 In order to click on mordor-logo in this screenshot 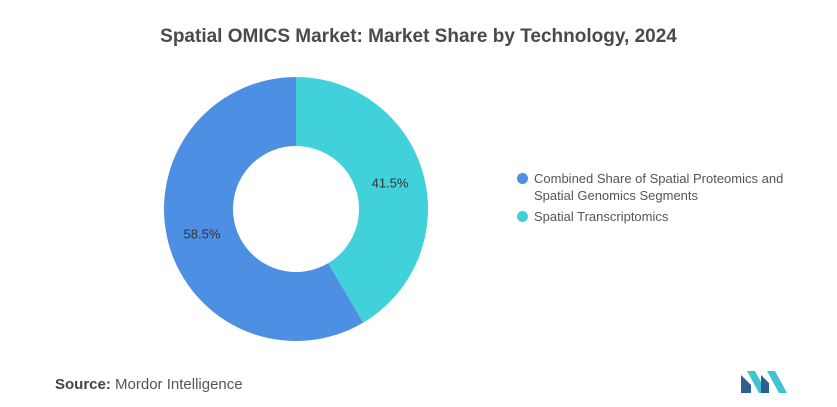, I will do `click(764, 382)`.